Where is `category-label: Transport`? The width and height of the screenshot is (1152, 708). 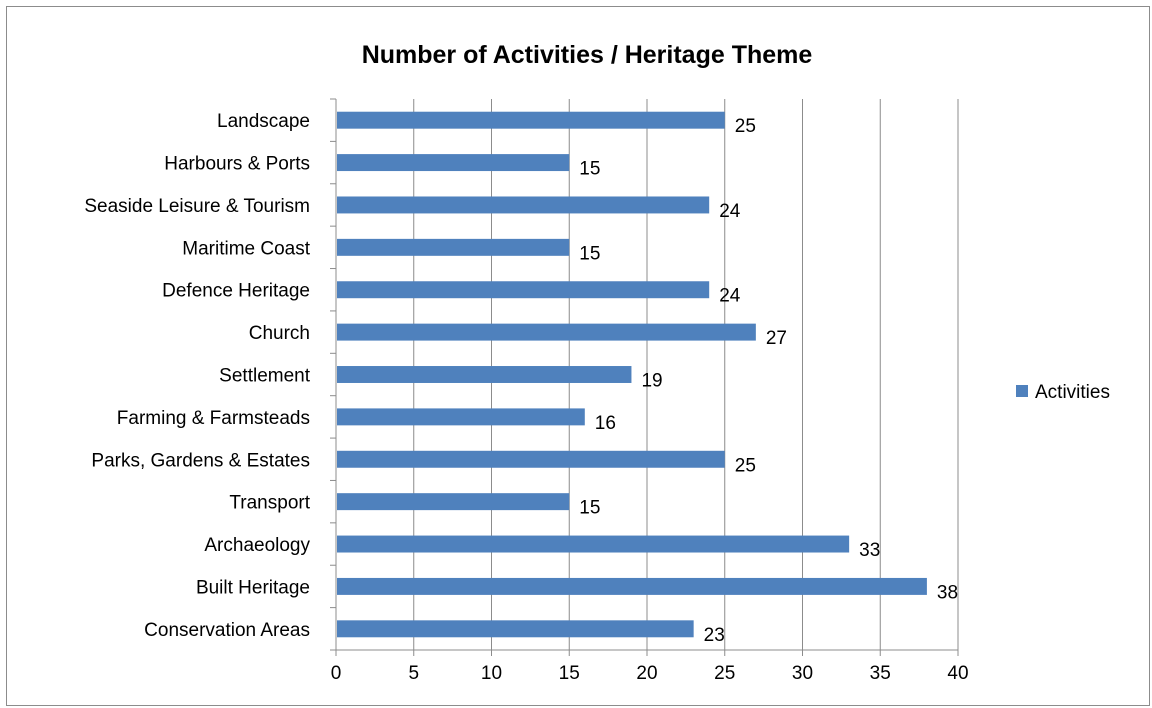 category-label: Transport is located at coordinates (269, 503).